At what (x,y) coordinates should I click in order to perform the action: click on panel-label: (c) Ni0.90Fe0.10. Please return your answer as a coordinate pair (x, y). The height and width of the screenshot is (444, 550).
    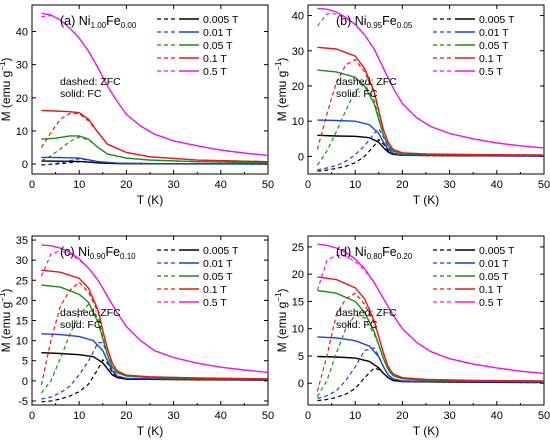
    Looking at the image, I should click on (98, 253).